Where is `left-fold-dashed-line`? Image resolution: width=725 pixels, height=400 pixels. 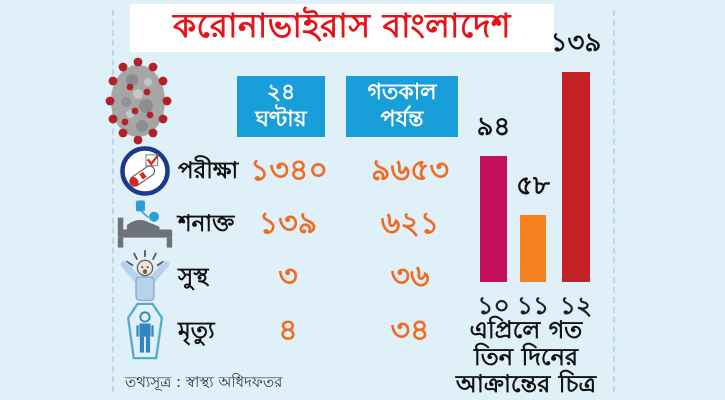 left-fold-dashed-line is located at coordinates (113, 201).